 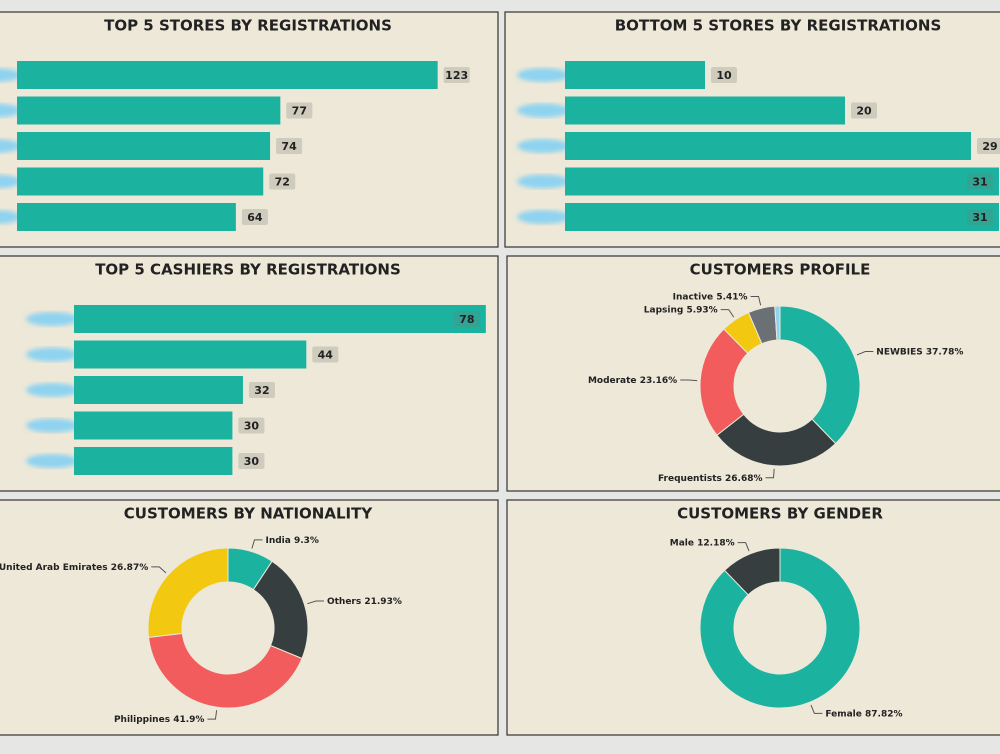 What do you see at coordinates (780, 514) in the screenshot?
I see `panel-title: CUSTOMERS BY GENDER` at bounding box center [780, 514].